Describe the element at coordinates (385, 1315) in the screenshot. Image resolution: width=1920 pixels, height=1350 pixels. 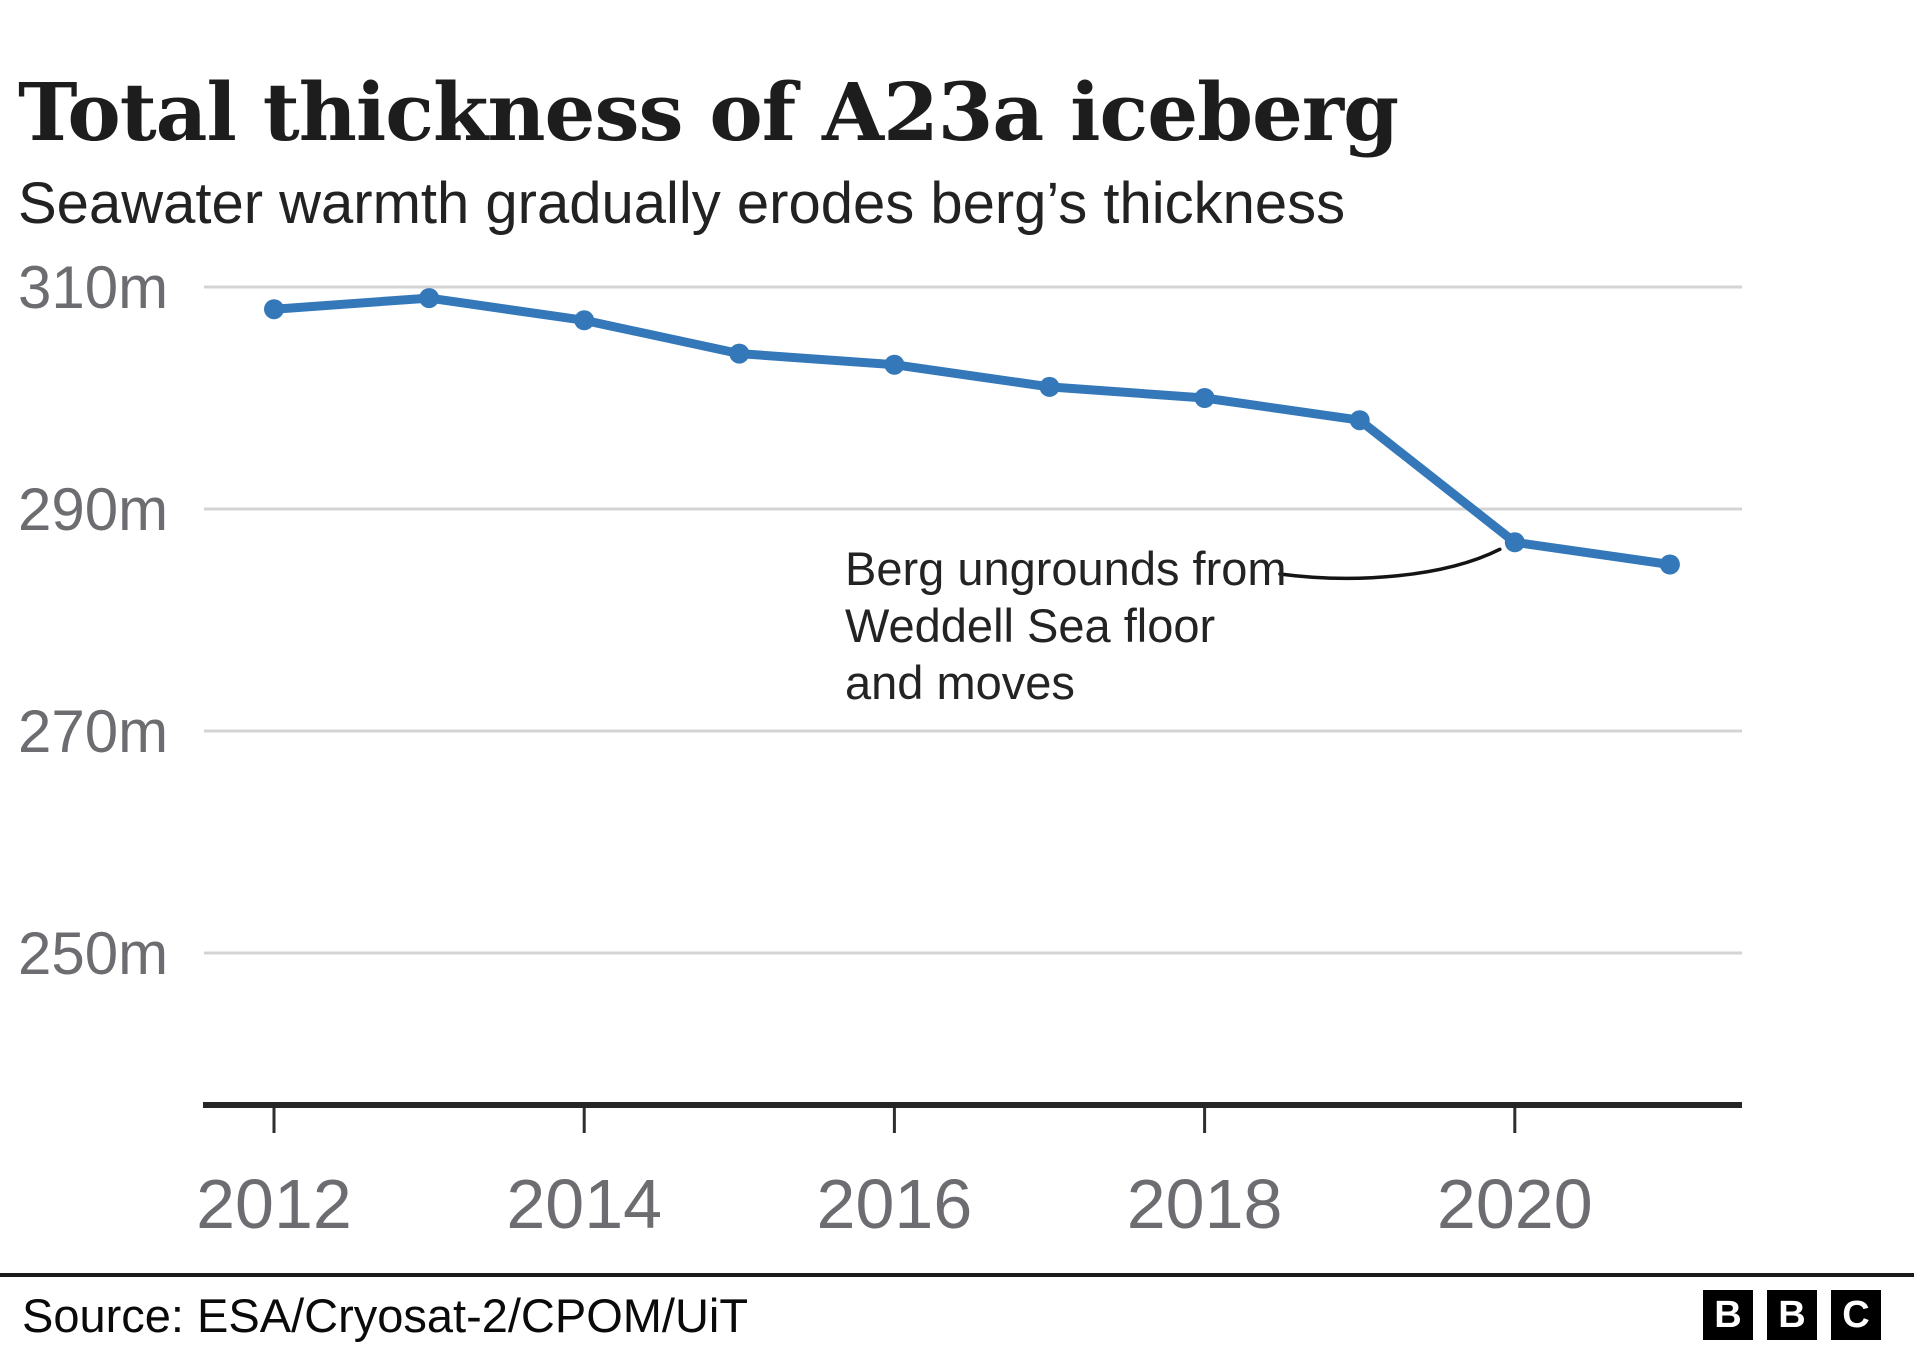
I see `source-credit: Source: ESA/Cryosat-2/CPOM/UiT` at that location.